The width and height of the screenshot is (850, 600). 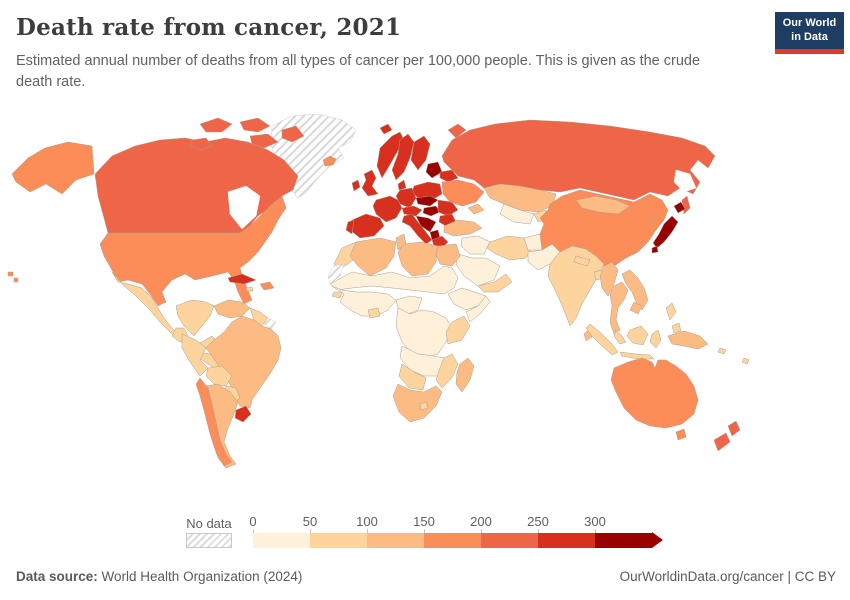 What do you see at coordinates (431, 211) in the screenshot?
I see `region-hungary` at bounding box center [431, 211].